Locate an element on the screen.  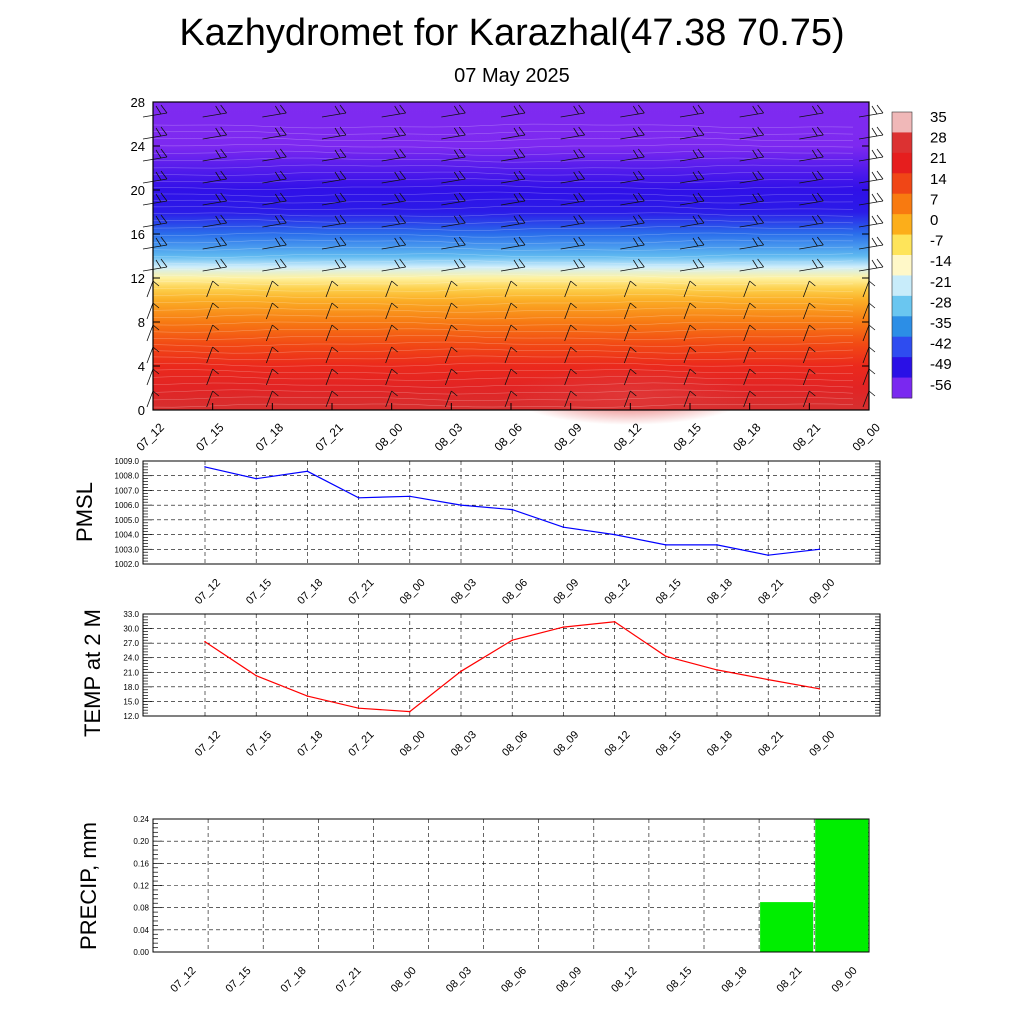
colorbar-label: -28 is located at coordinates (941, 302).